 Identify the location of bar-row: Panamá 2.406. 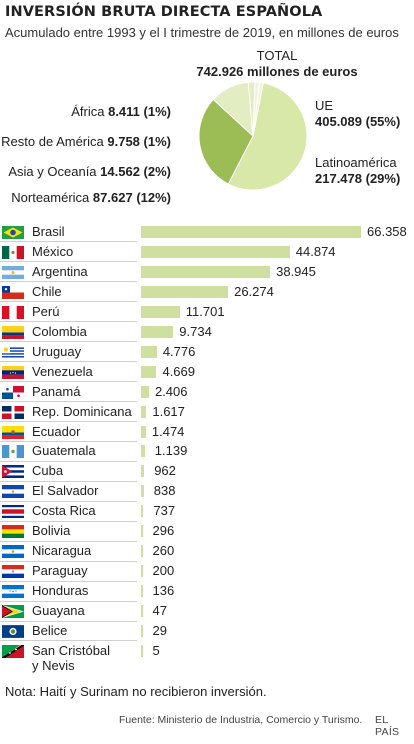
(207, 392).